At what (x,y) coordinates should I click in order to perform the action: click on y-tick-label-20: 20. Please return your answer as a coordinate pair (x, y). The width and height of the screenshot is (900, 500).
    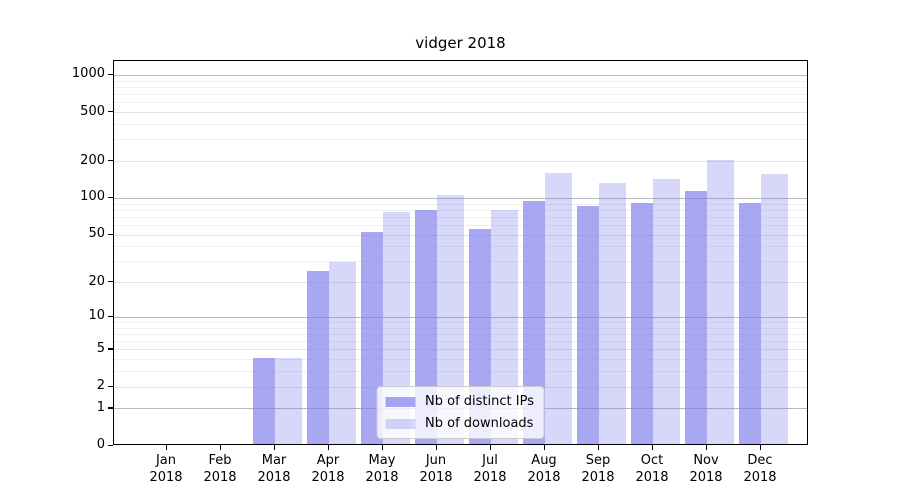
    Looking at the image, I should click on (96, 281).